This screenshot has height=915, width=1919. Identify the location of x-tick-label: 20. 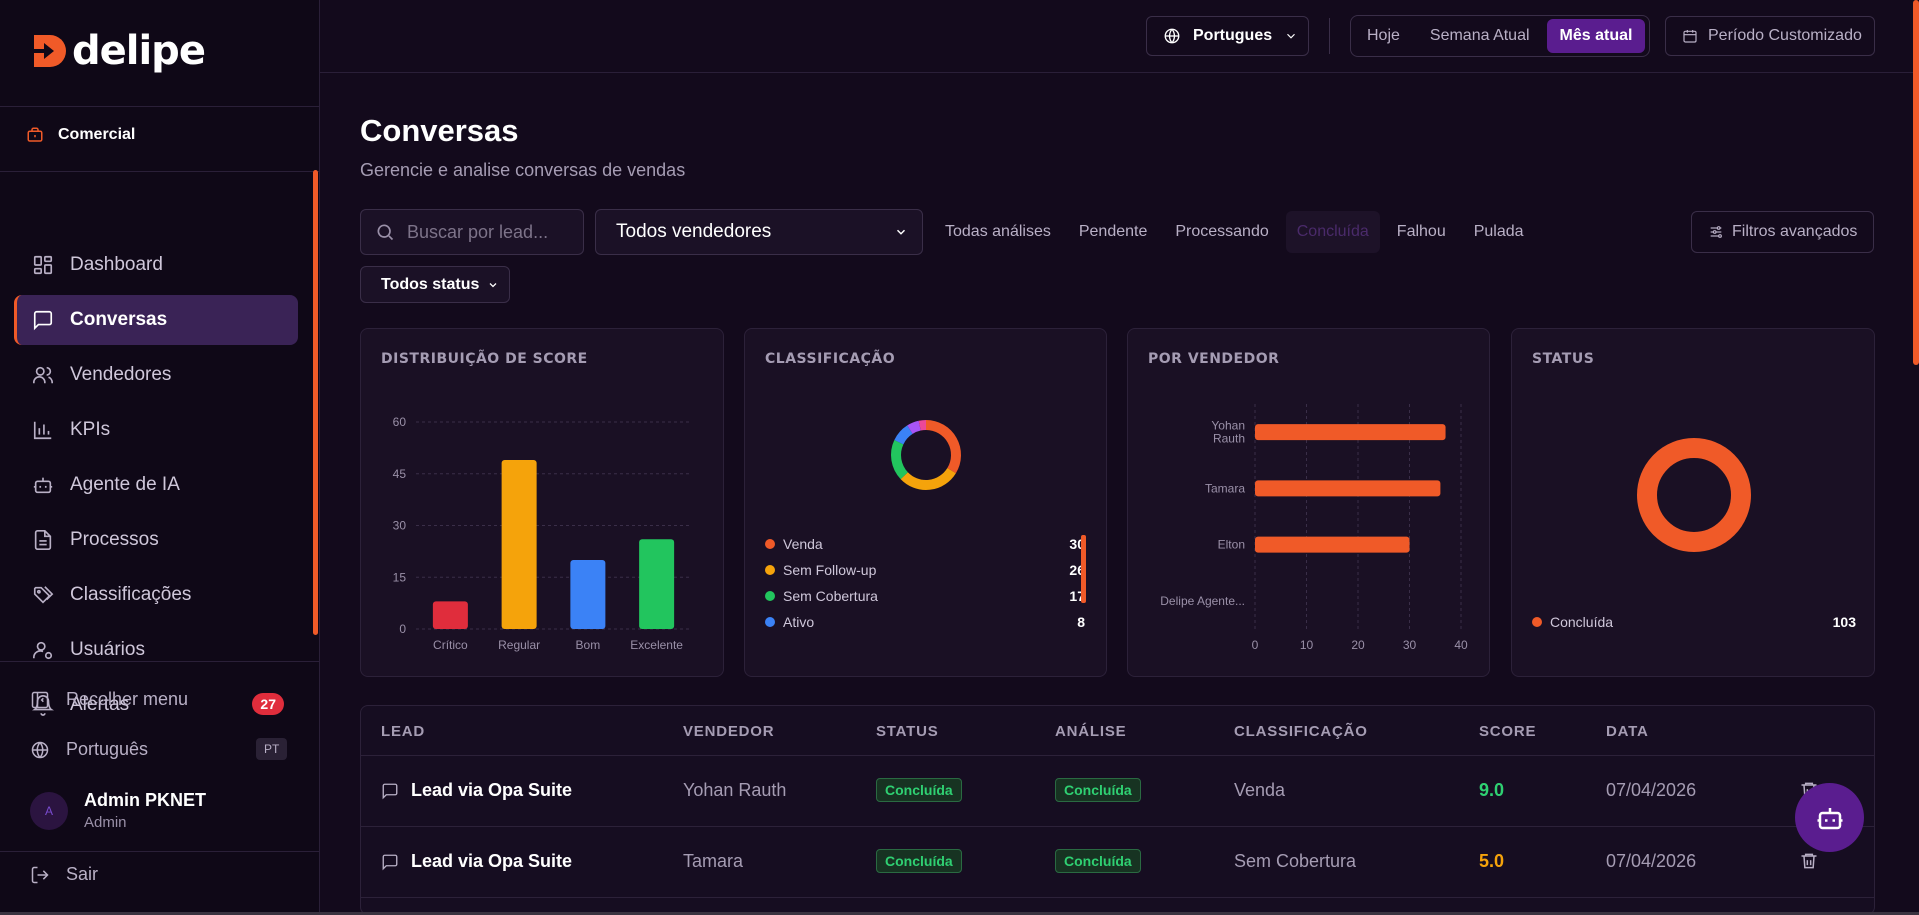
(1358, 645).